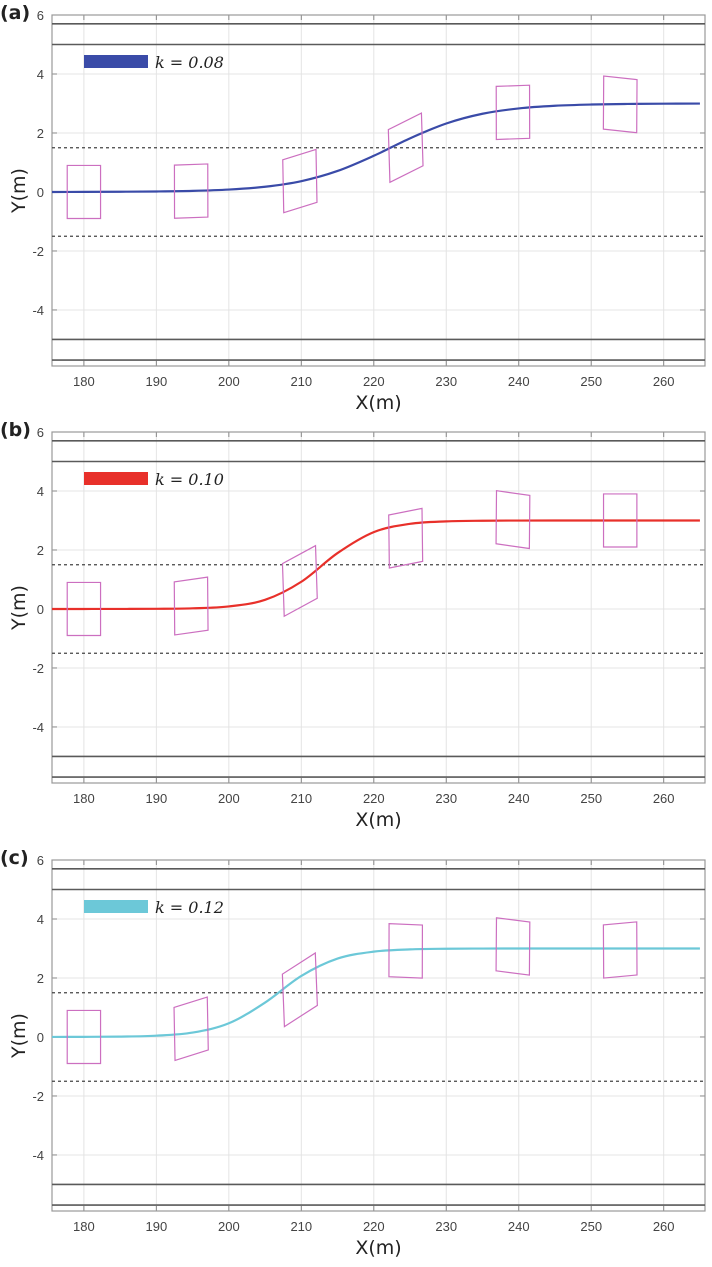 This screenshot has width=712, height=1267. Describe the element at coordinates (15, 13) in the screenshot. I see `panel-label: (a)` at that location.